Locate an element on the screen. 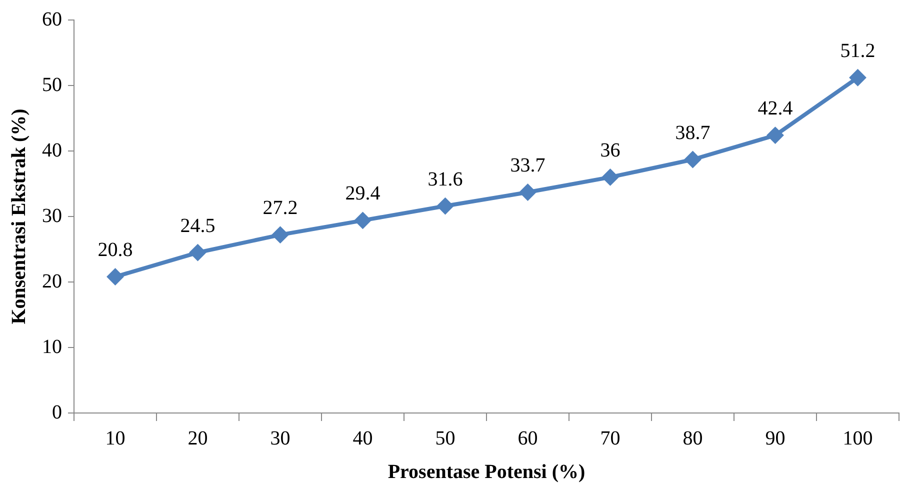 This screenshot has width=908, height=493. data-label: 27.2 is located at coordinates (280, 208).